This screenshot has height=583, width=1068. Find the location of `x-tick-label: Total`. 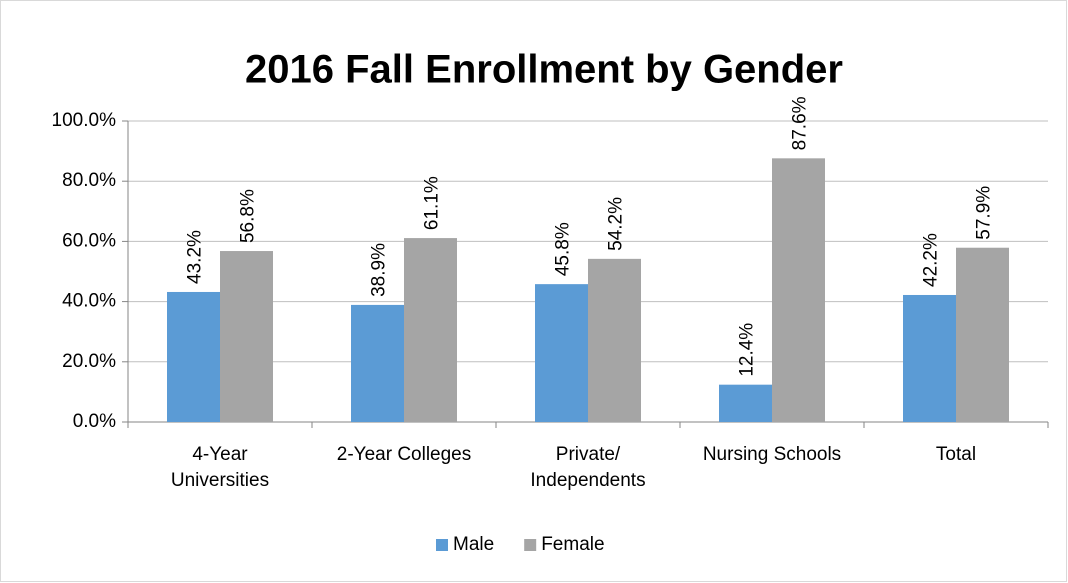

x-tick-label: Total is located at coordinates (956, 454).